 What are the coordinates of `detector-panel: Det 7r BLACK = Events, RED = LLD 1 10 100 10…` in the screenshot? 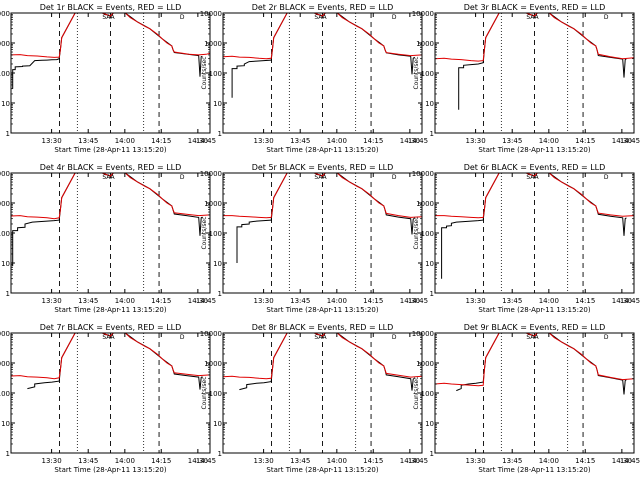 It's located at (108, 398).